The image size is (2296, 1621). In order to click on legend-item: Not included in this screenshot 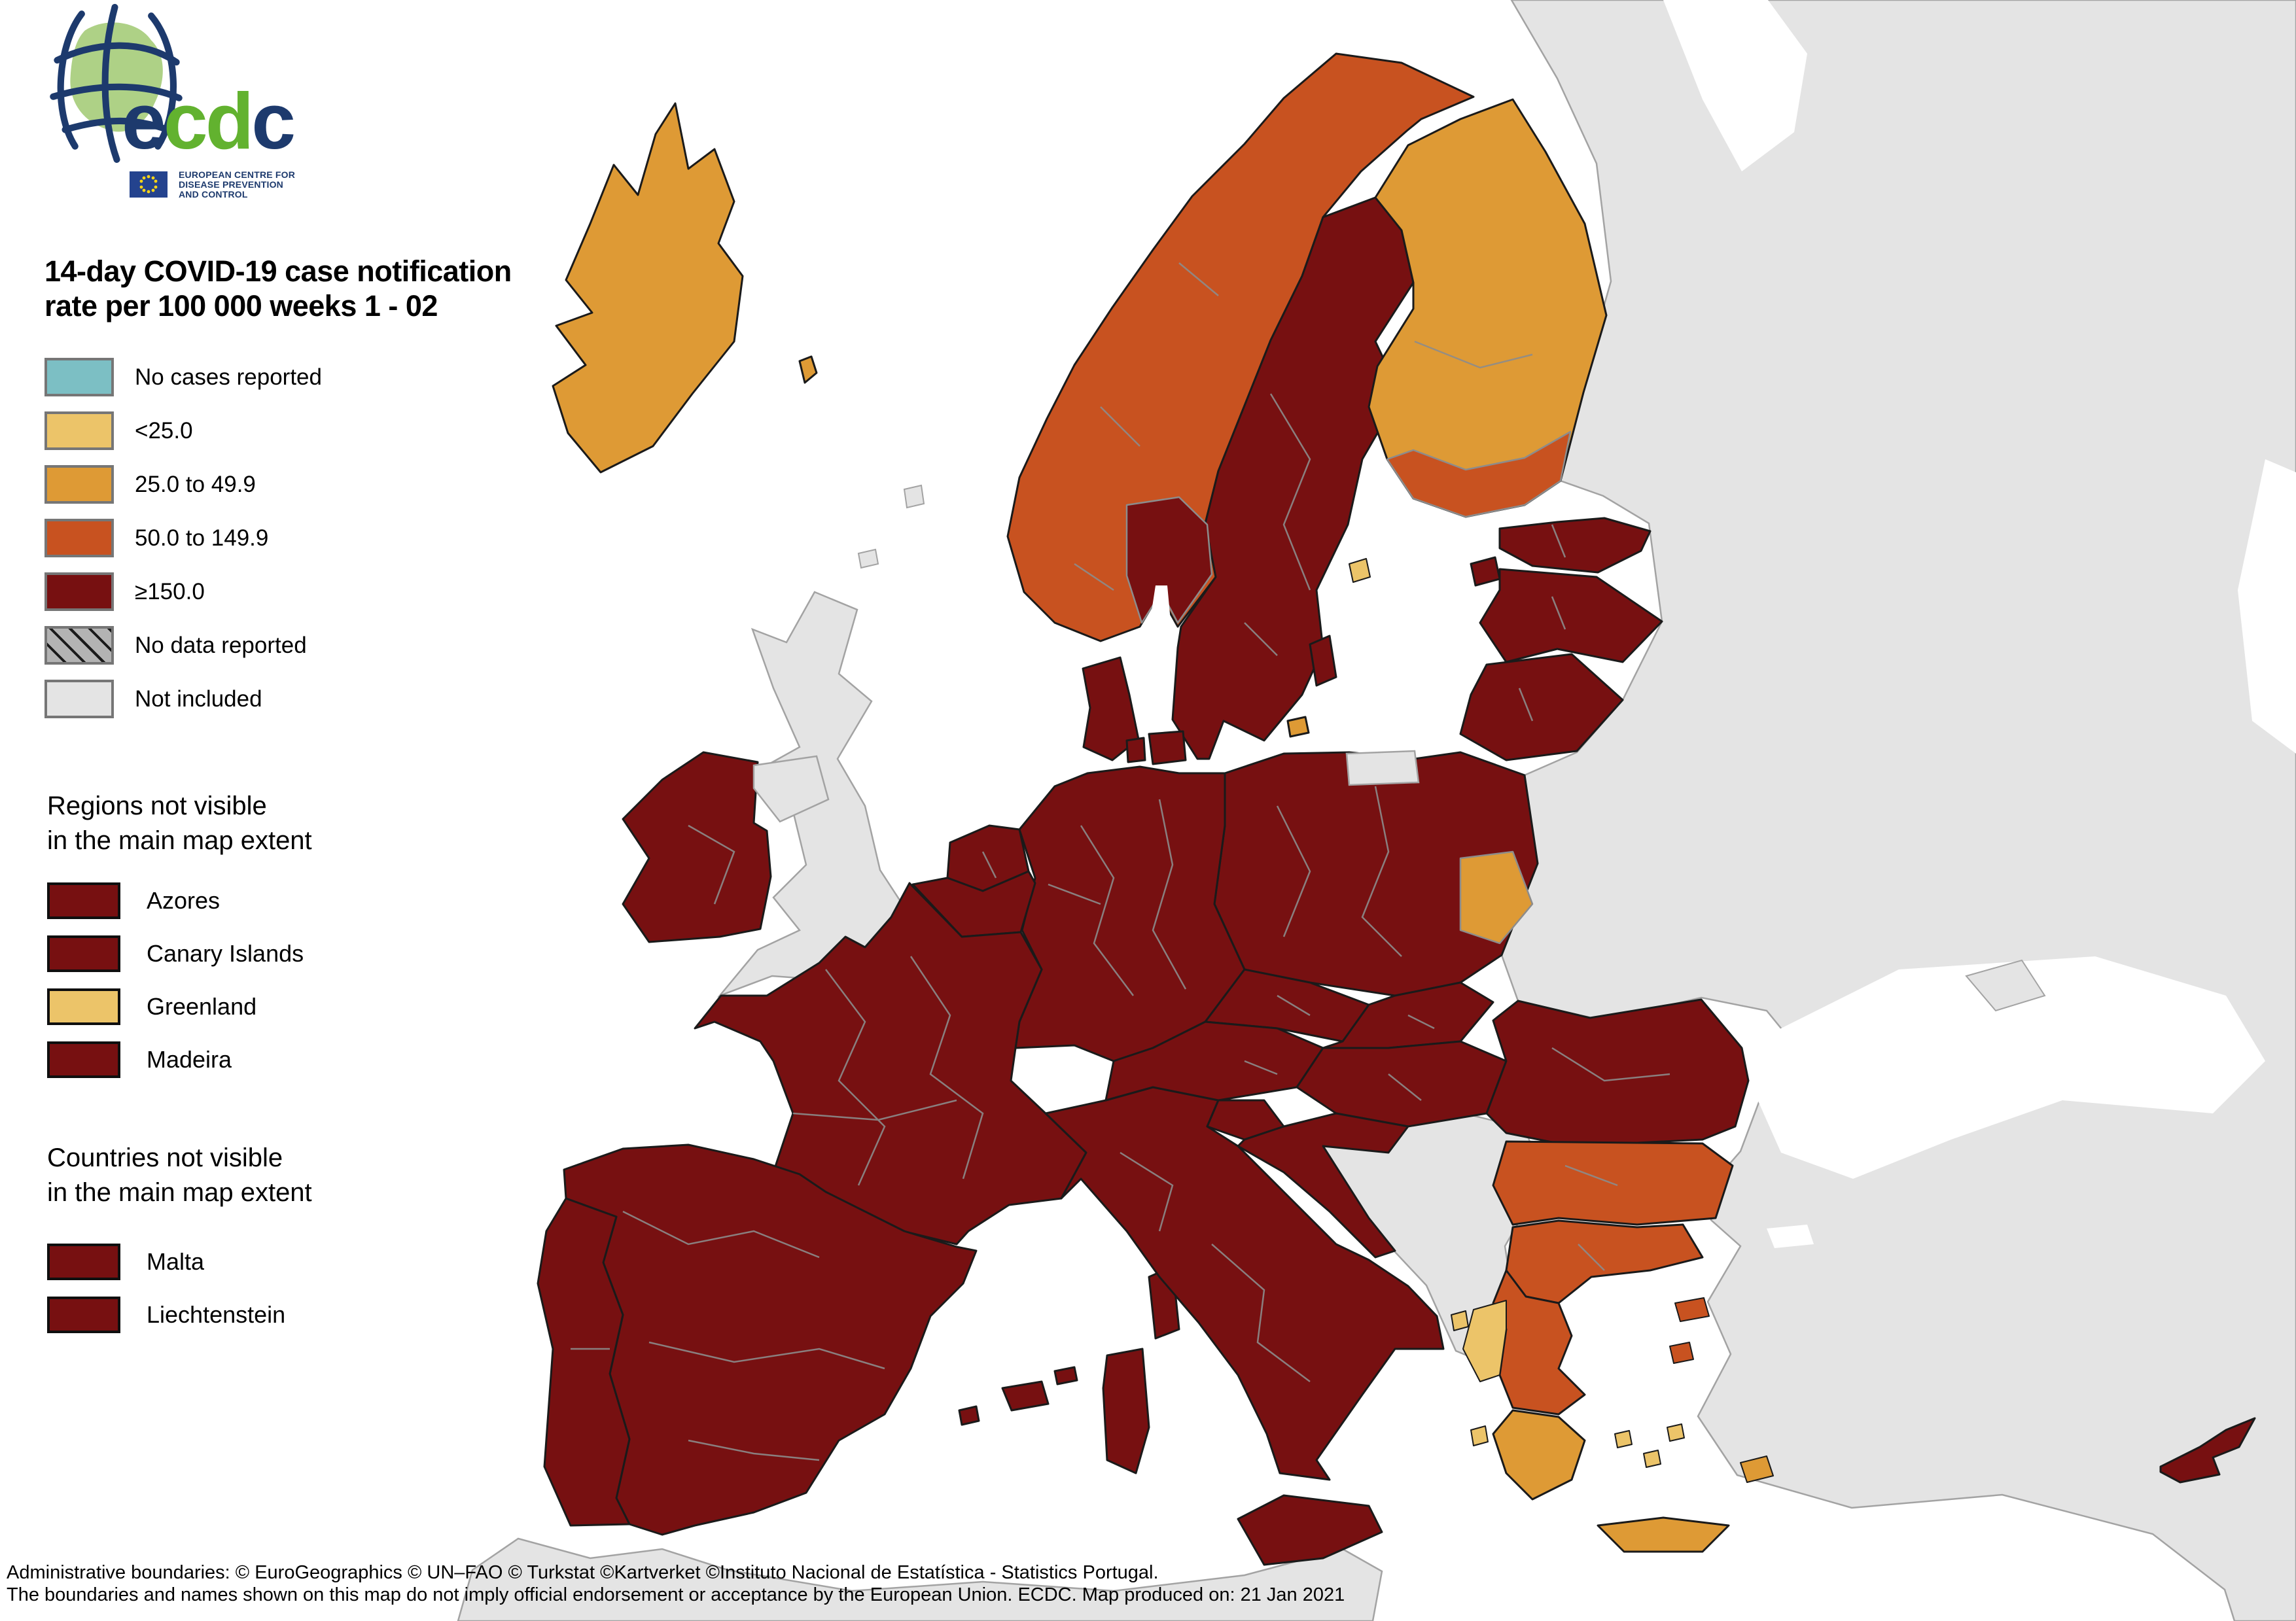, I will do `click(183, 699)`.